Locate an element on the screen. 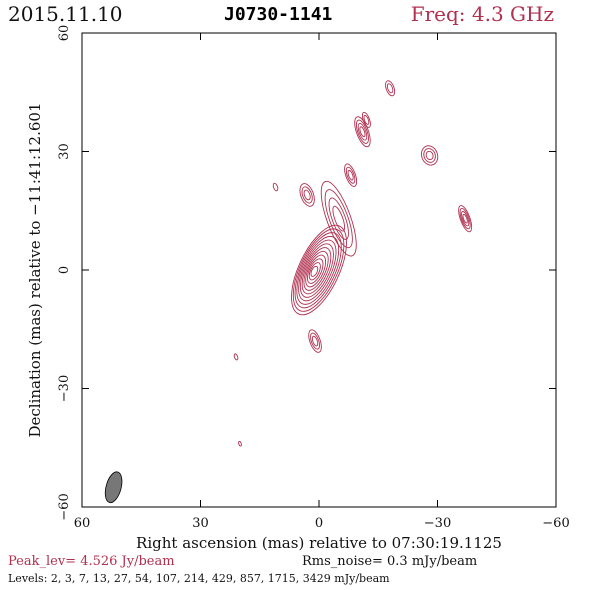 The height and width of the screenshot is (590, 590). x-tick-label: −60 is located at coordinates (555, 523).